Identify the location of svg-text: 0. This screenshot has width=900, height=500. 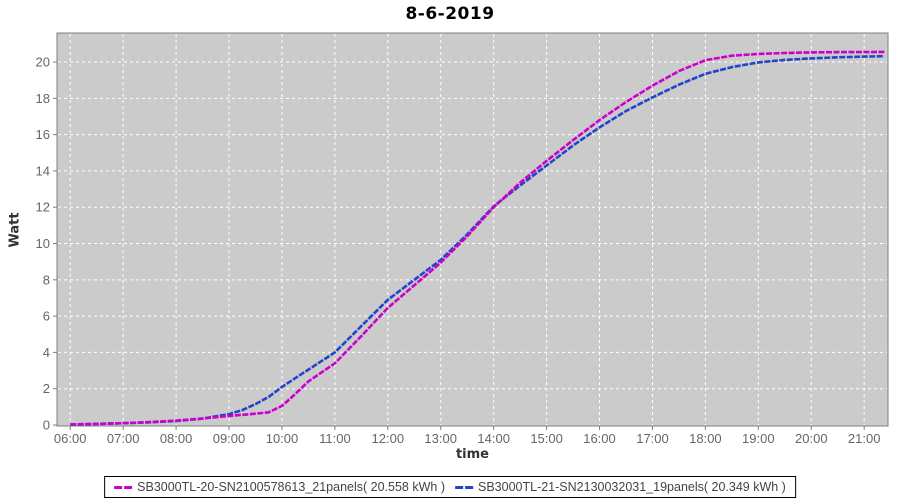
(46, 425).